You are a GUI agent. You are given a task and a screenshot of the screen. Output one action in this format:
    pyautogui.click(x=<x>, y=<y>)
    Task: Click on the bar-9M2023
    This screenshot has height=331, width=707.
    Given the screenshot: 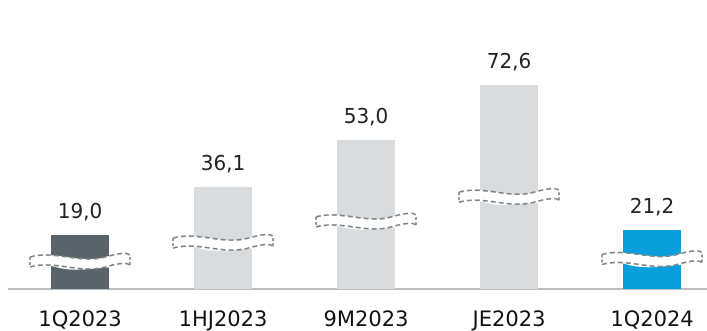 What is the action you would take?
    pyautogui.click(x=366, y=214)
    